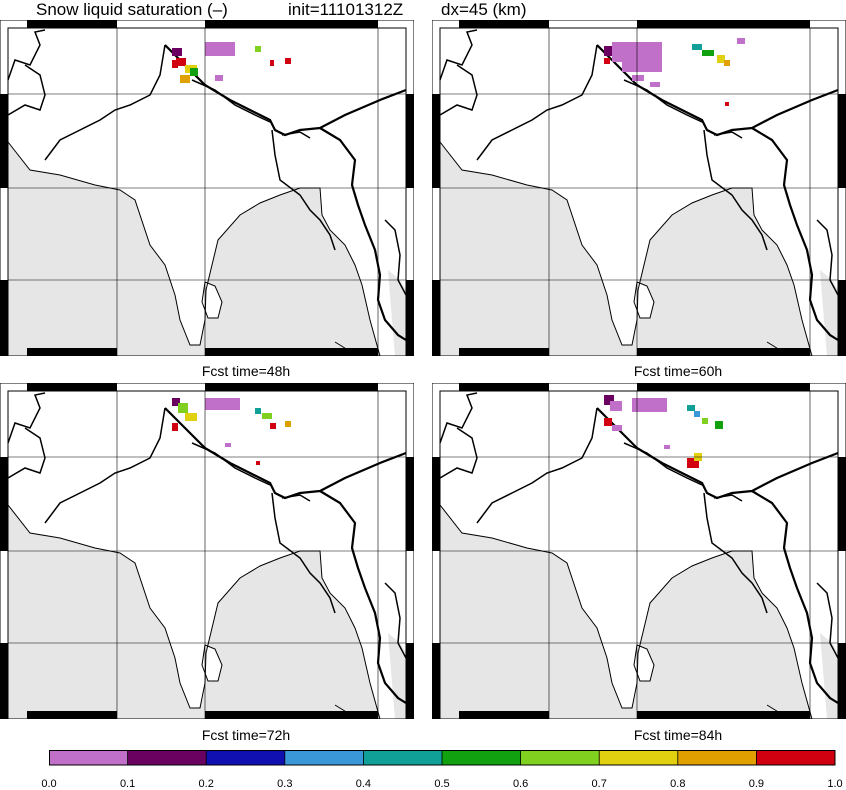 Image resolution: width=846 pixels, height=790 pixels. What do you see at coordinates (246, 371) in the screenshot?
I see `forecast-time-label: Fcst time=48h` at bounding box center [246, 371].